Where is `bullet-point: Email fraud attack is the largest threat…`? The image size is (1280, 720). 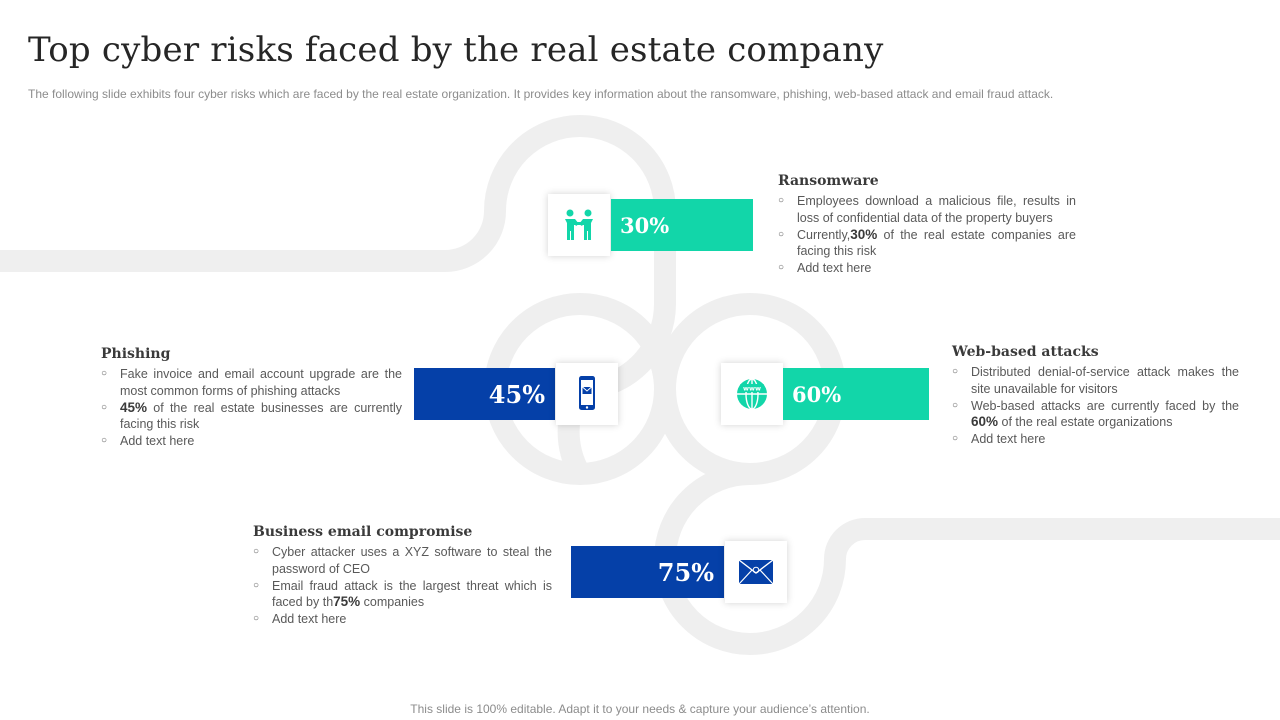
bullet-point: Email fraud attack is the largest threat… is located at coordinates (402, 594).